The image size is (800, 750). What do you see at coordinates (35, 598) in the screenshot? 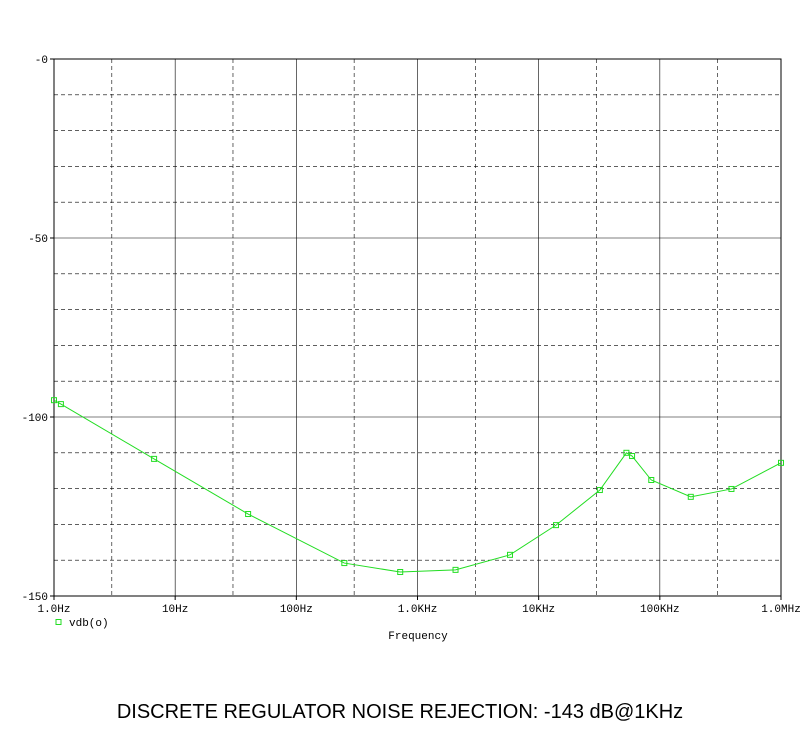
I see `y-tick-label: -150` at bounding box center [35, 598].